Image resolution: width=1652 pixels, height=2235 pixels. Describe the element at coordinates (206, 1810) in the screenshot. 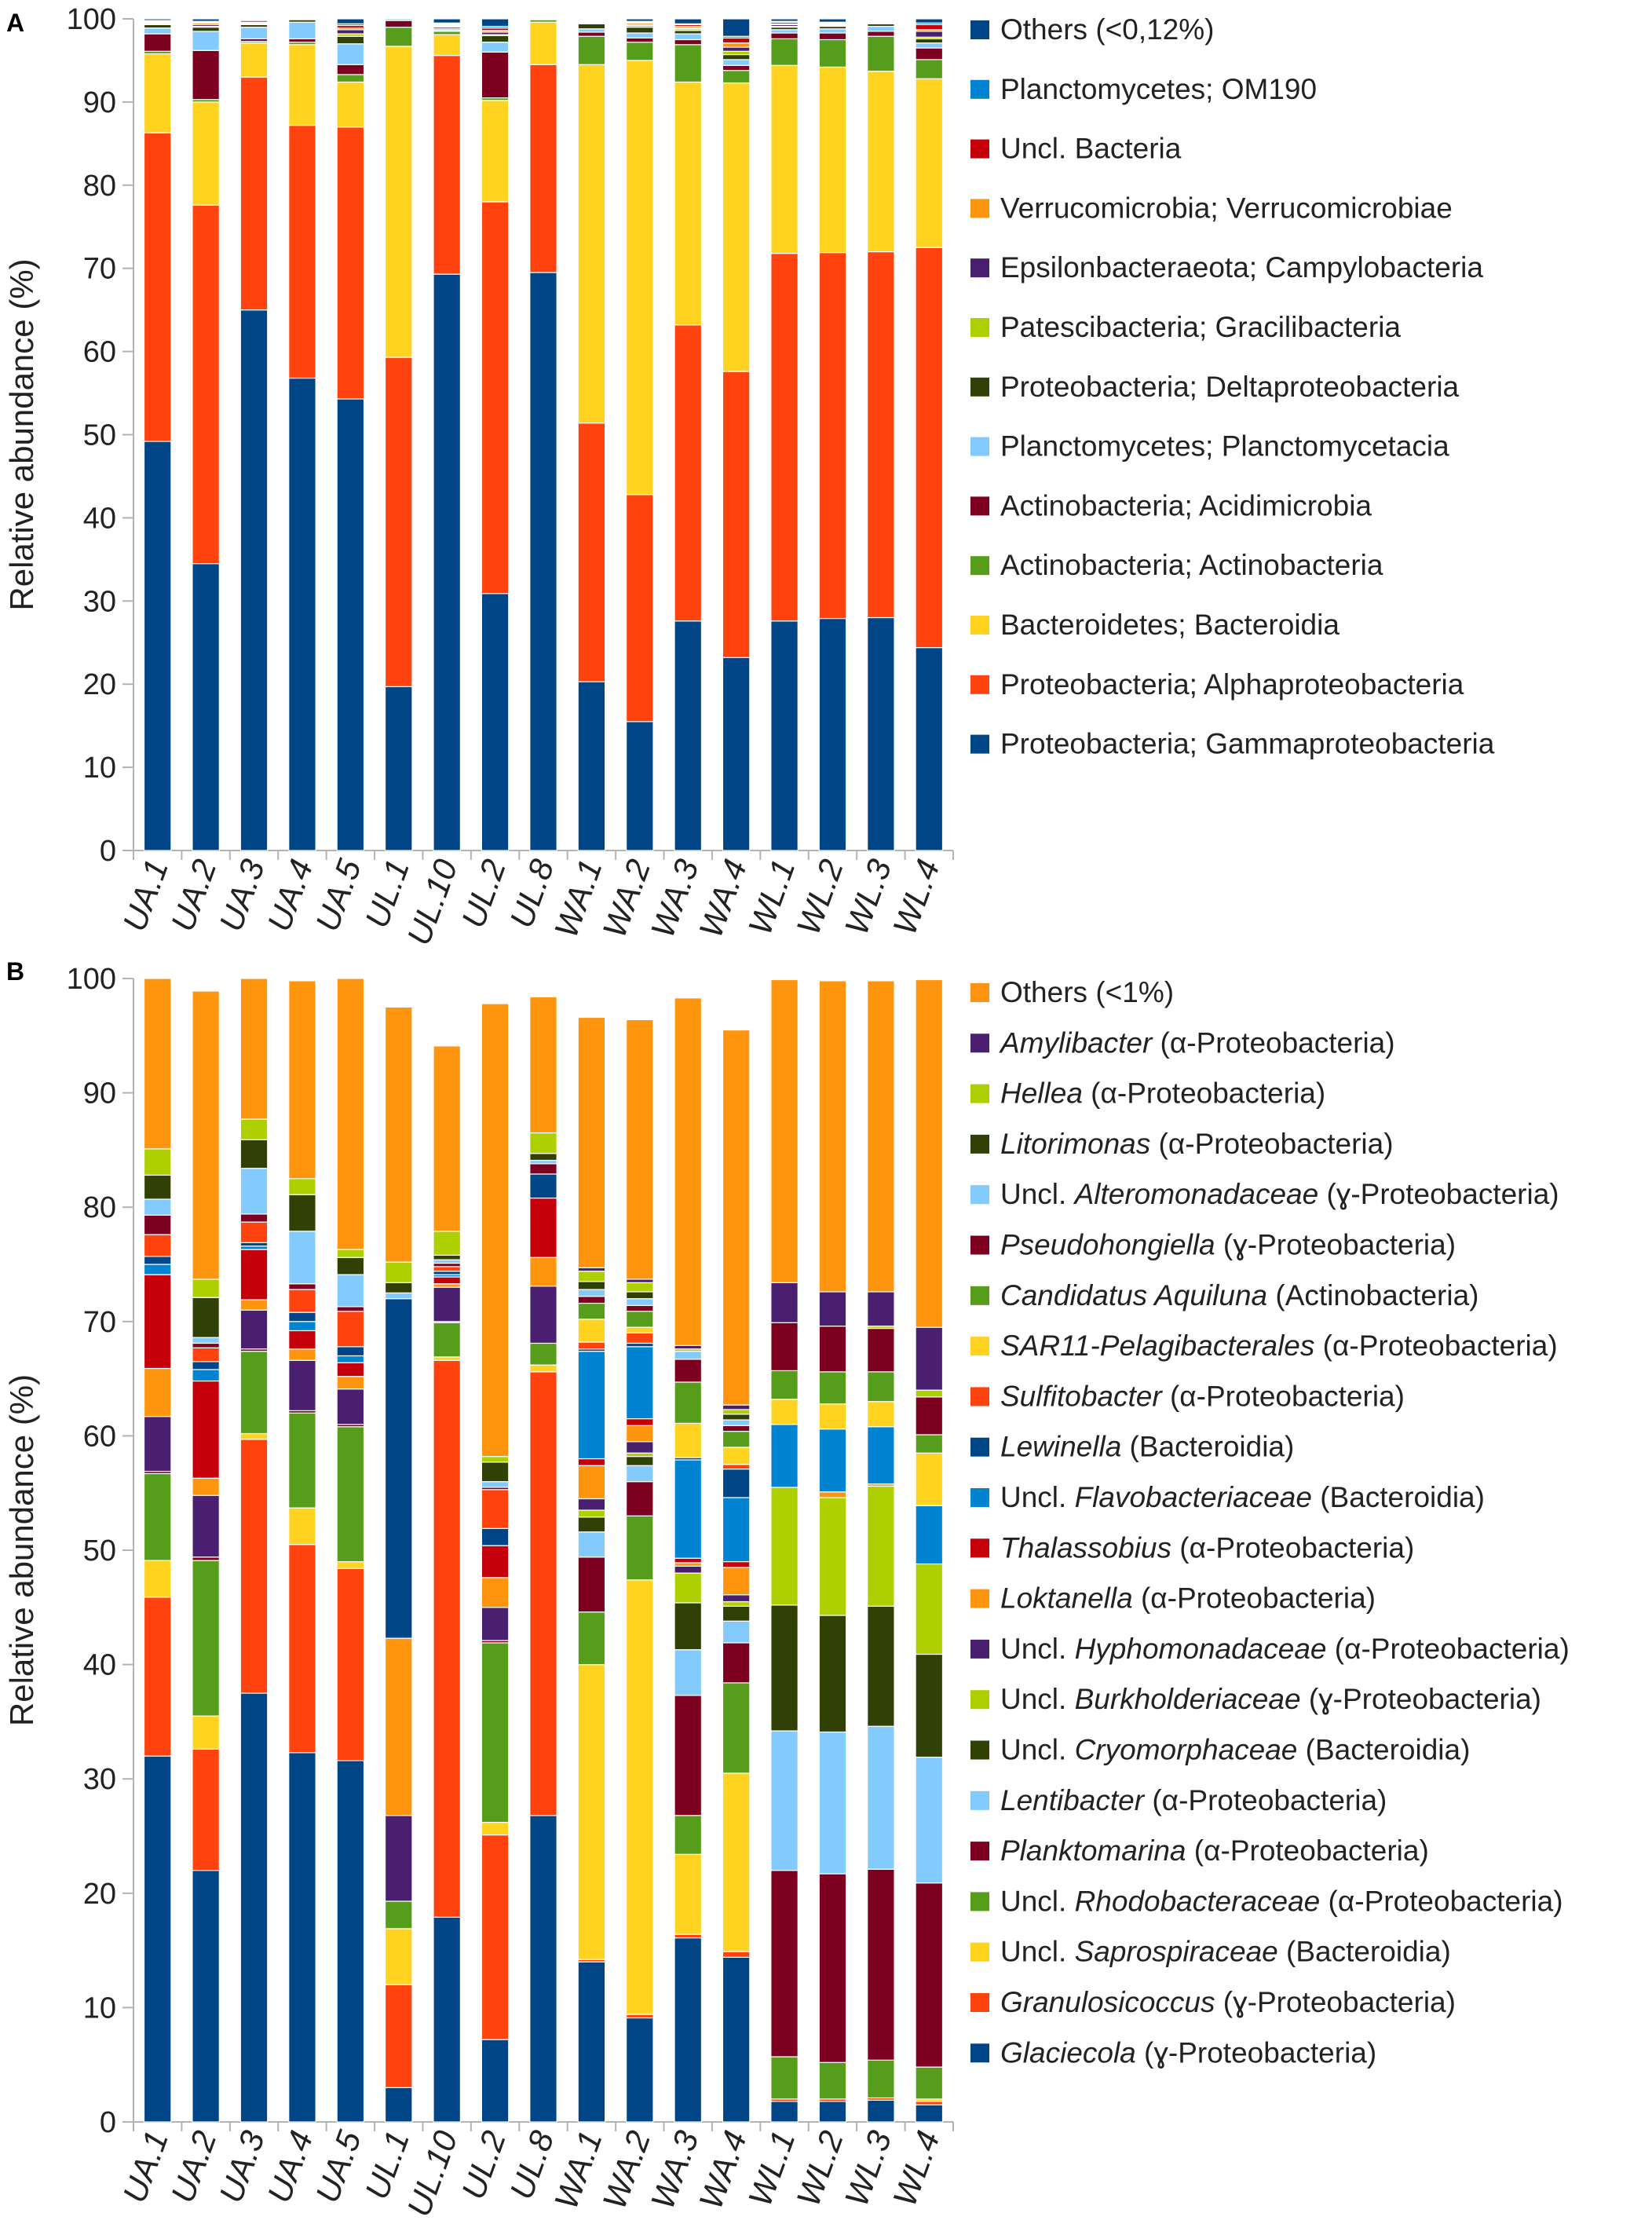

I see `bar-segment-UA.2-s1` at that location.